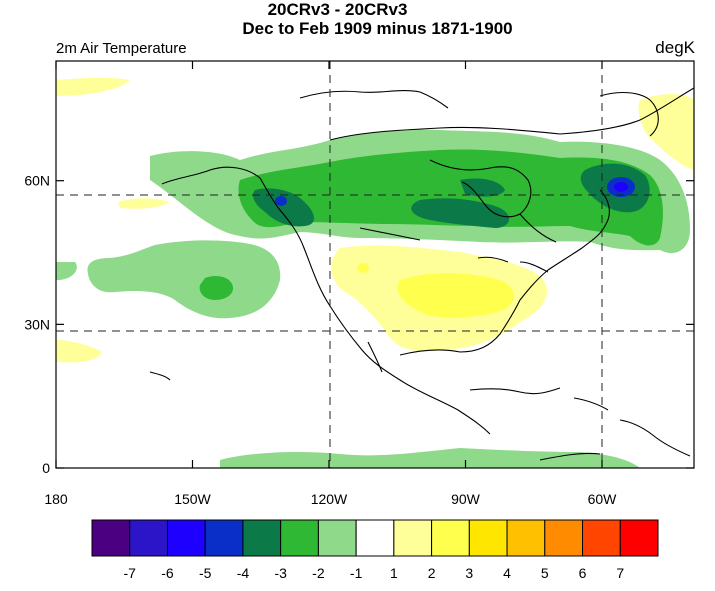 Image resolution: width=715 pixels, height=591 pixels. I want to click on colorbar-label: -6, so click(167, 573).